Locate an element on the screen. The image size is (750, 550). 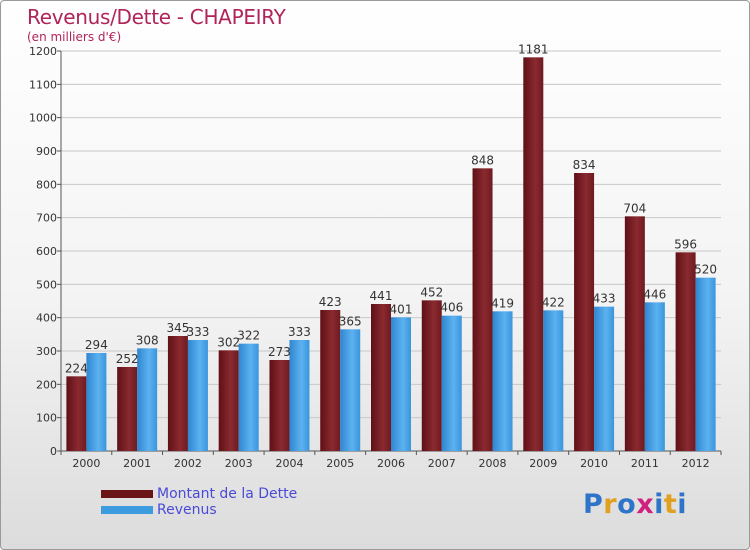
data-label-debt-2006: 441 is located at coordinates (381, 296).